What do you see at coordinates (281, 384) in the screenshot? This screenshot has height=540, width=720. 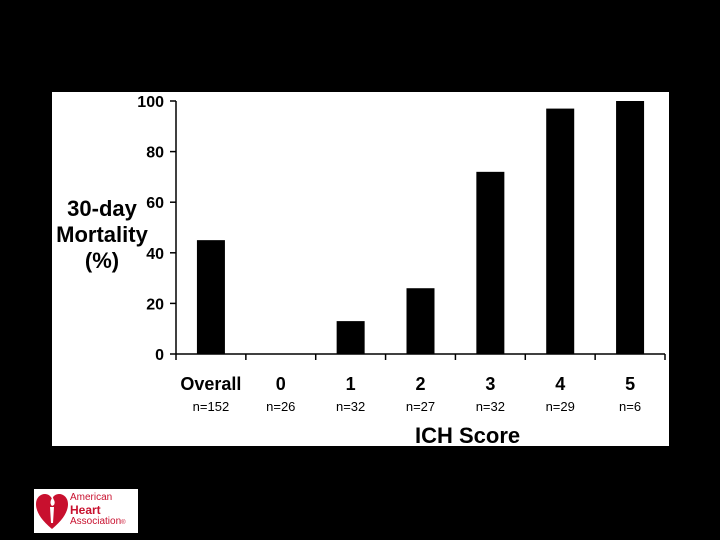 I see `x-tick-label: 0` at bounding box center [281, 384].